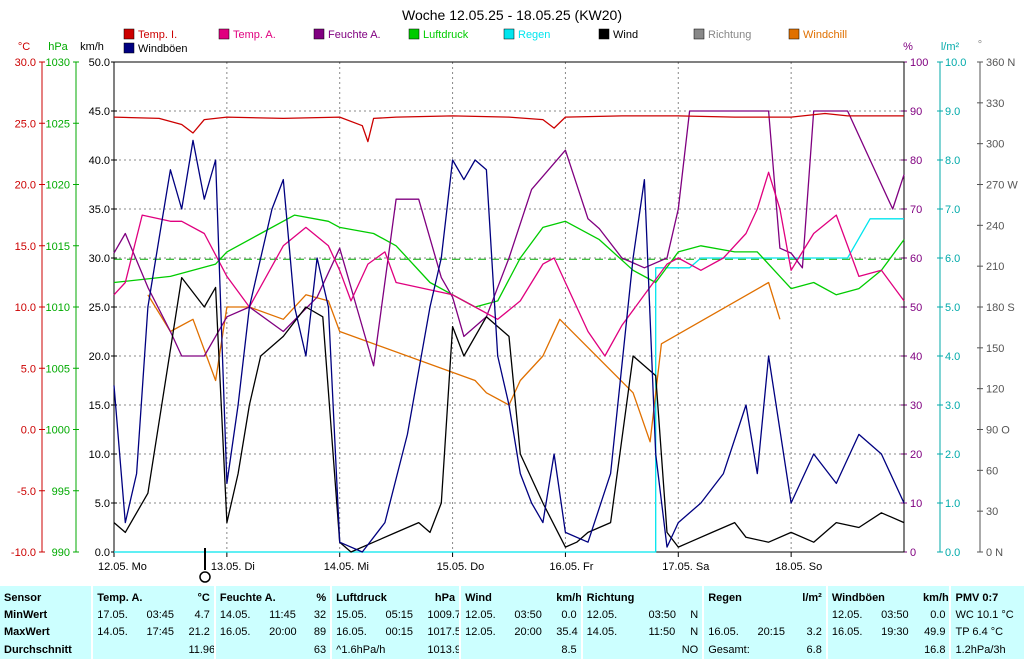 The image size is (1024, 659). I want to click on stats-hum-header: Feuchte A., so click(260, 596).